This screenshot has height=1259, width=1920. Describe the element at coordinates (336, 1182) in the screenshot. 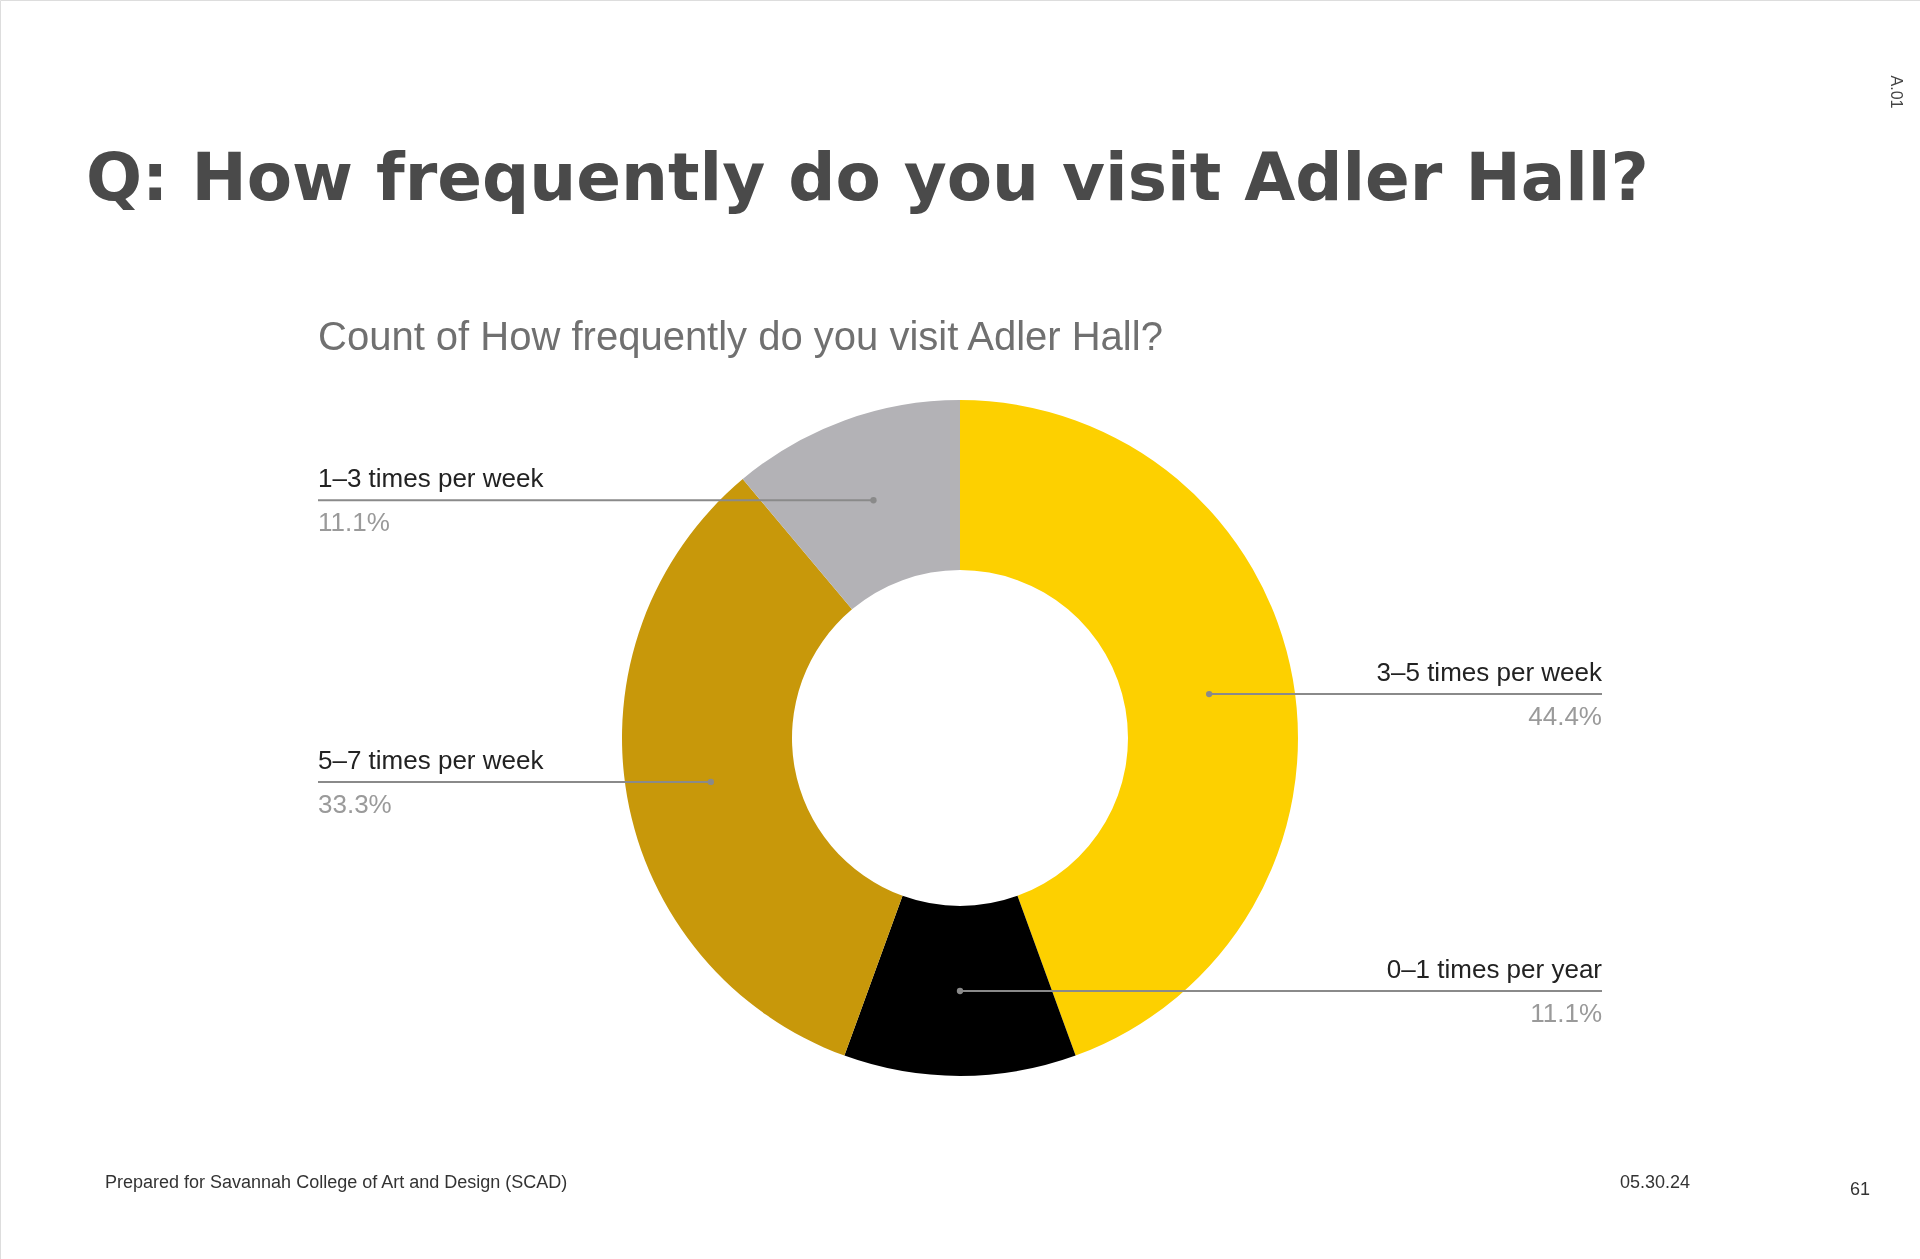

I see `text: Prepared for Savannah College of Art and Design (SCAD)` at that location.